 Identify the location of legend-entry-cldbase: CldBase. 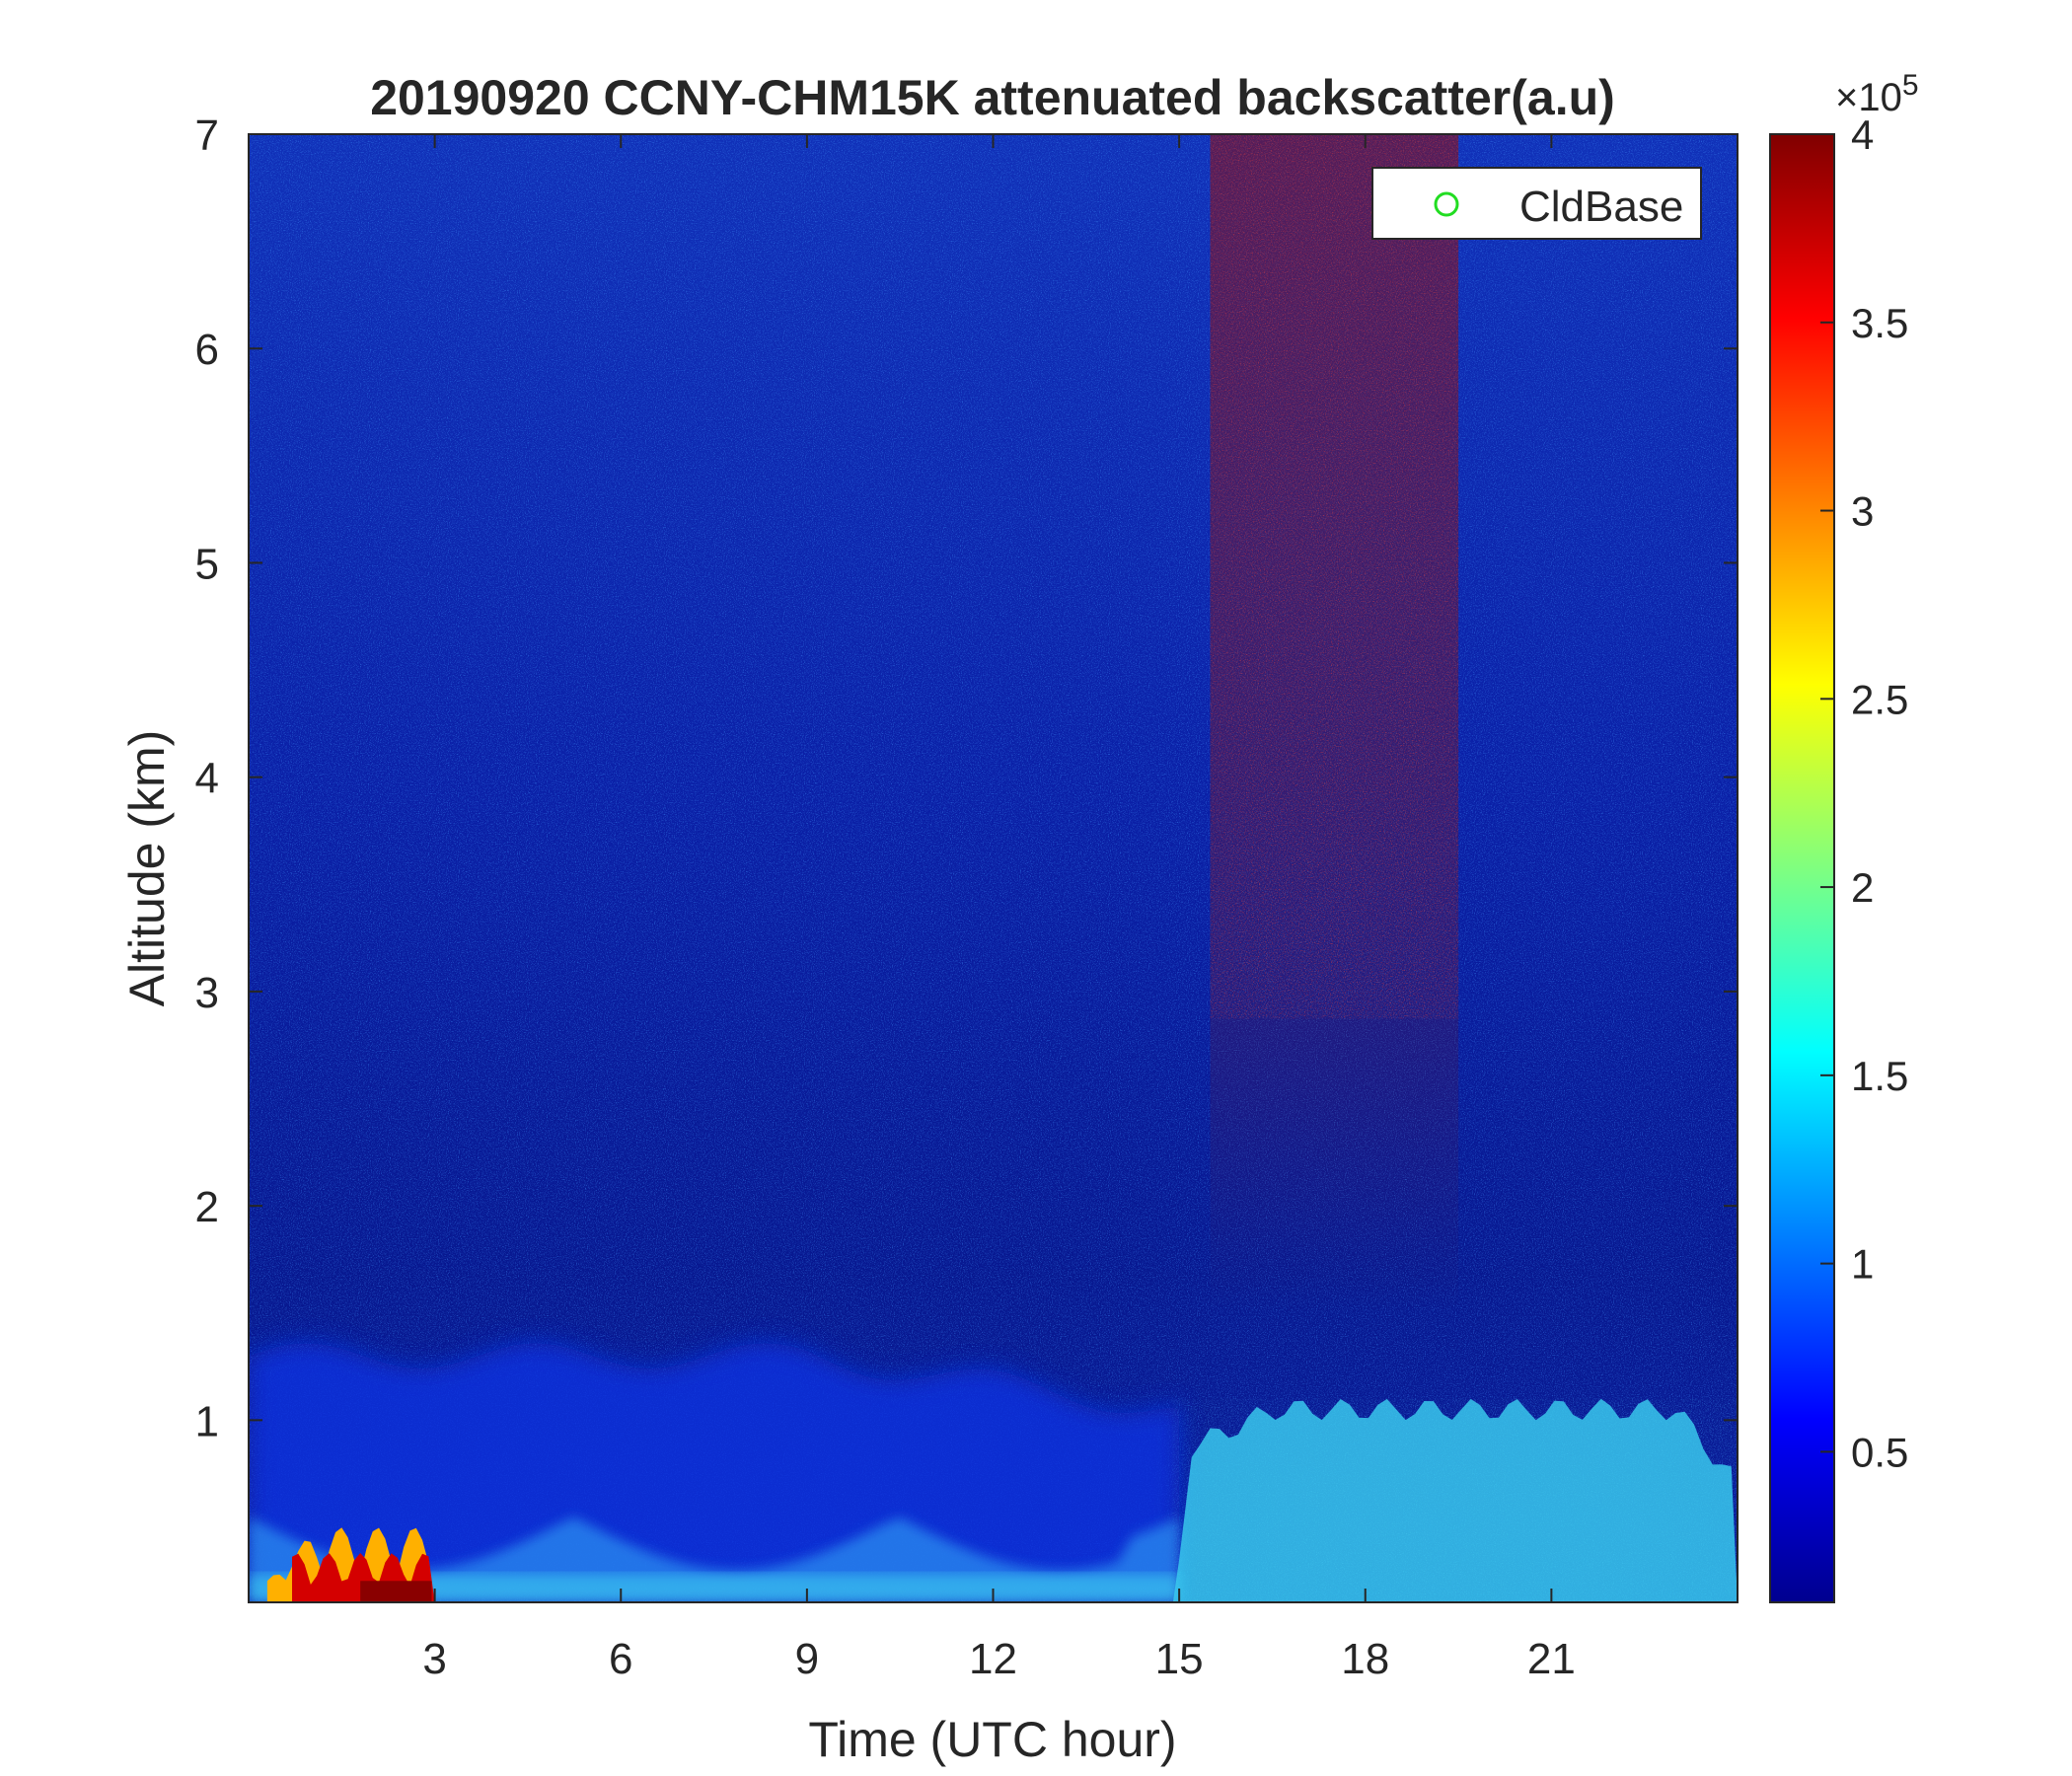
(1601, 207).